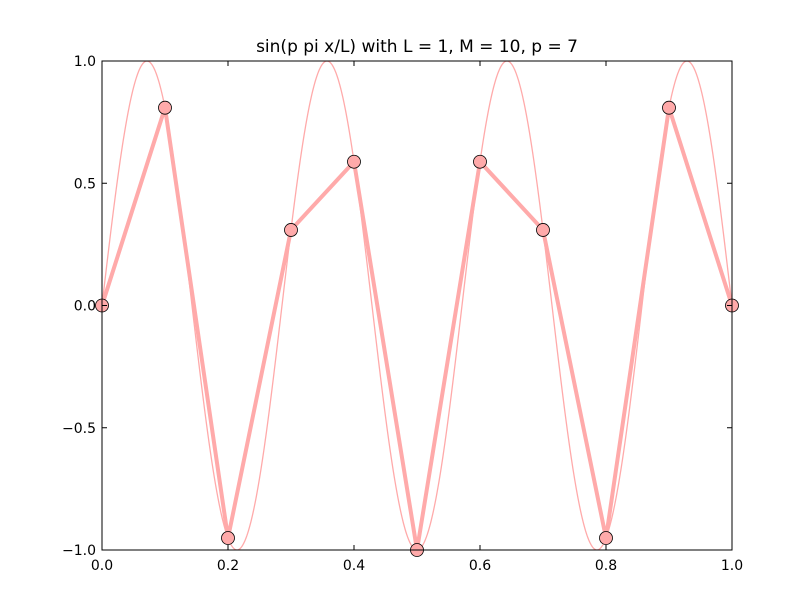 This screenshot has width=812, height=612. Describe the element at coordinates (85, 307) in the screenshot. I see `y-tick-label: 0.0` at that location.